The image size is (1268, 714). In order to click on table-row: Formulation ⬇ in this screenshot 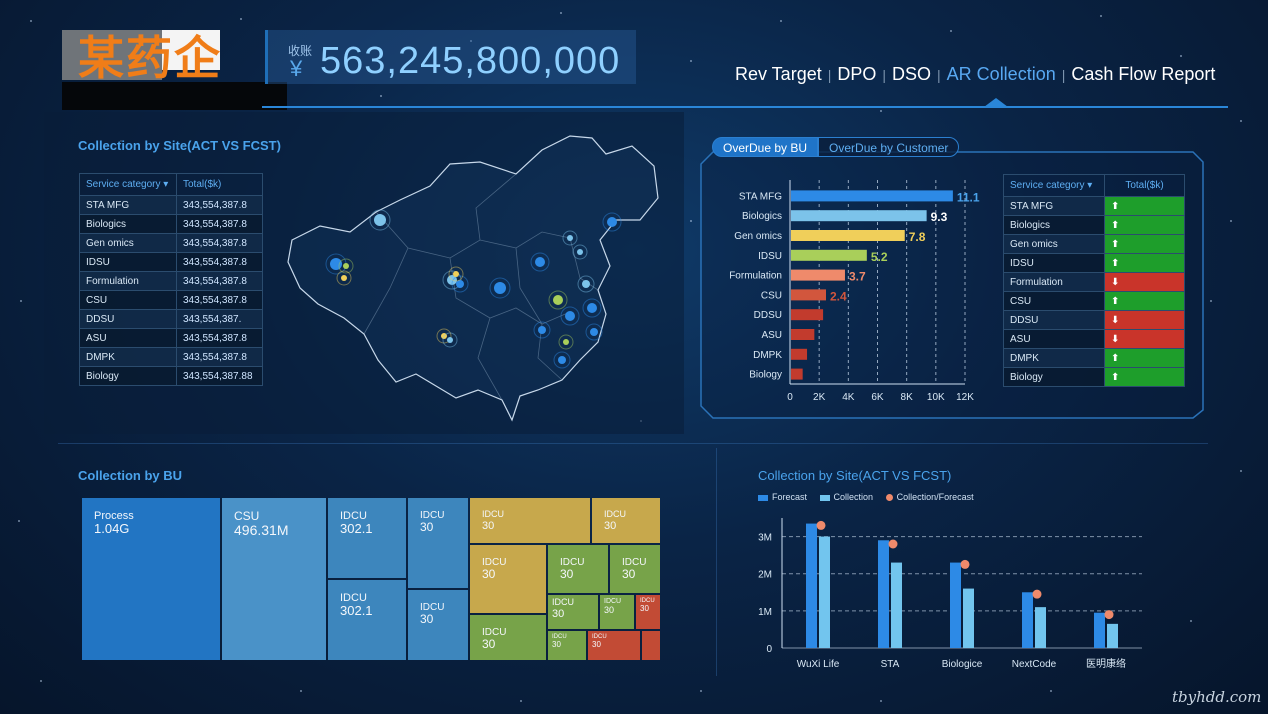, I will do `click(1094, 282)`.